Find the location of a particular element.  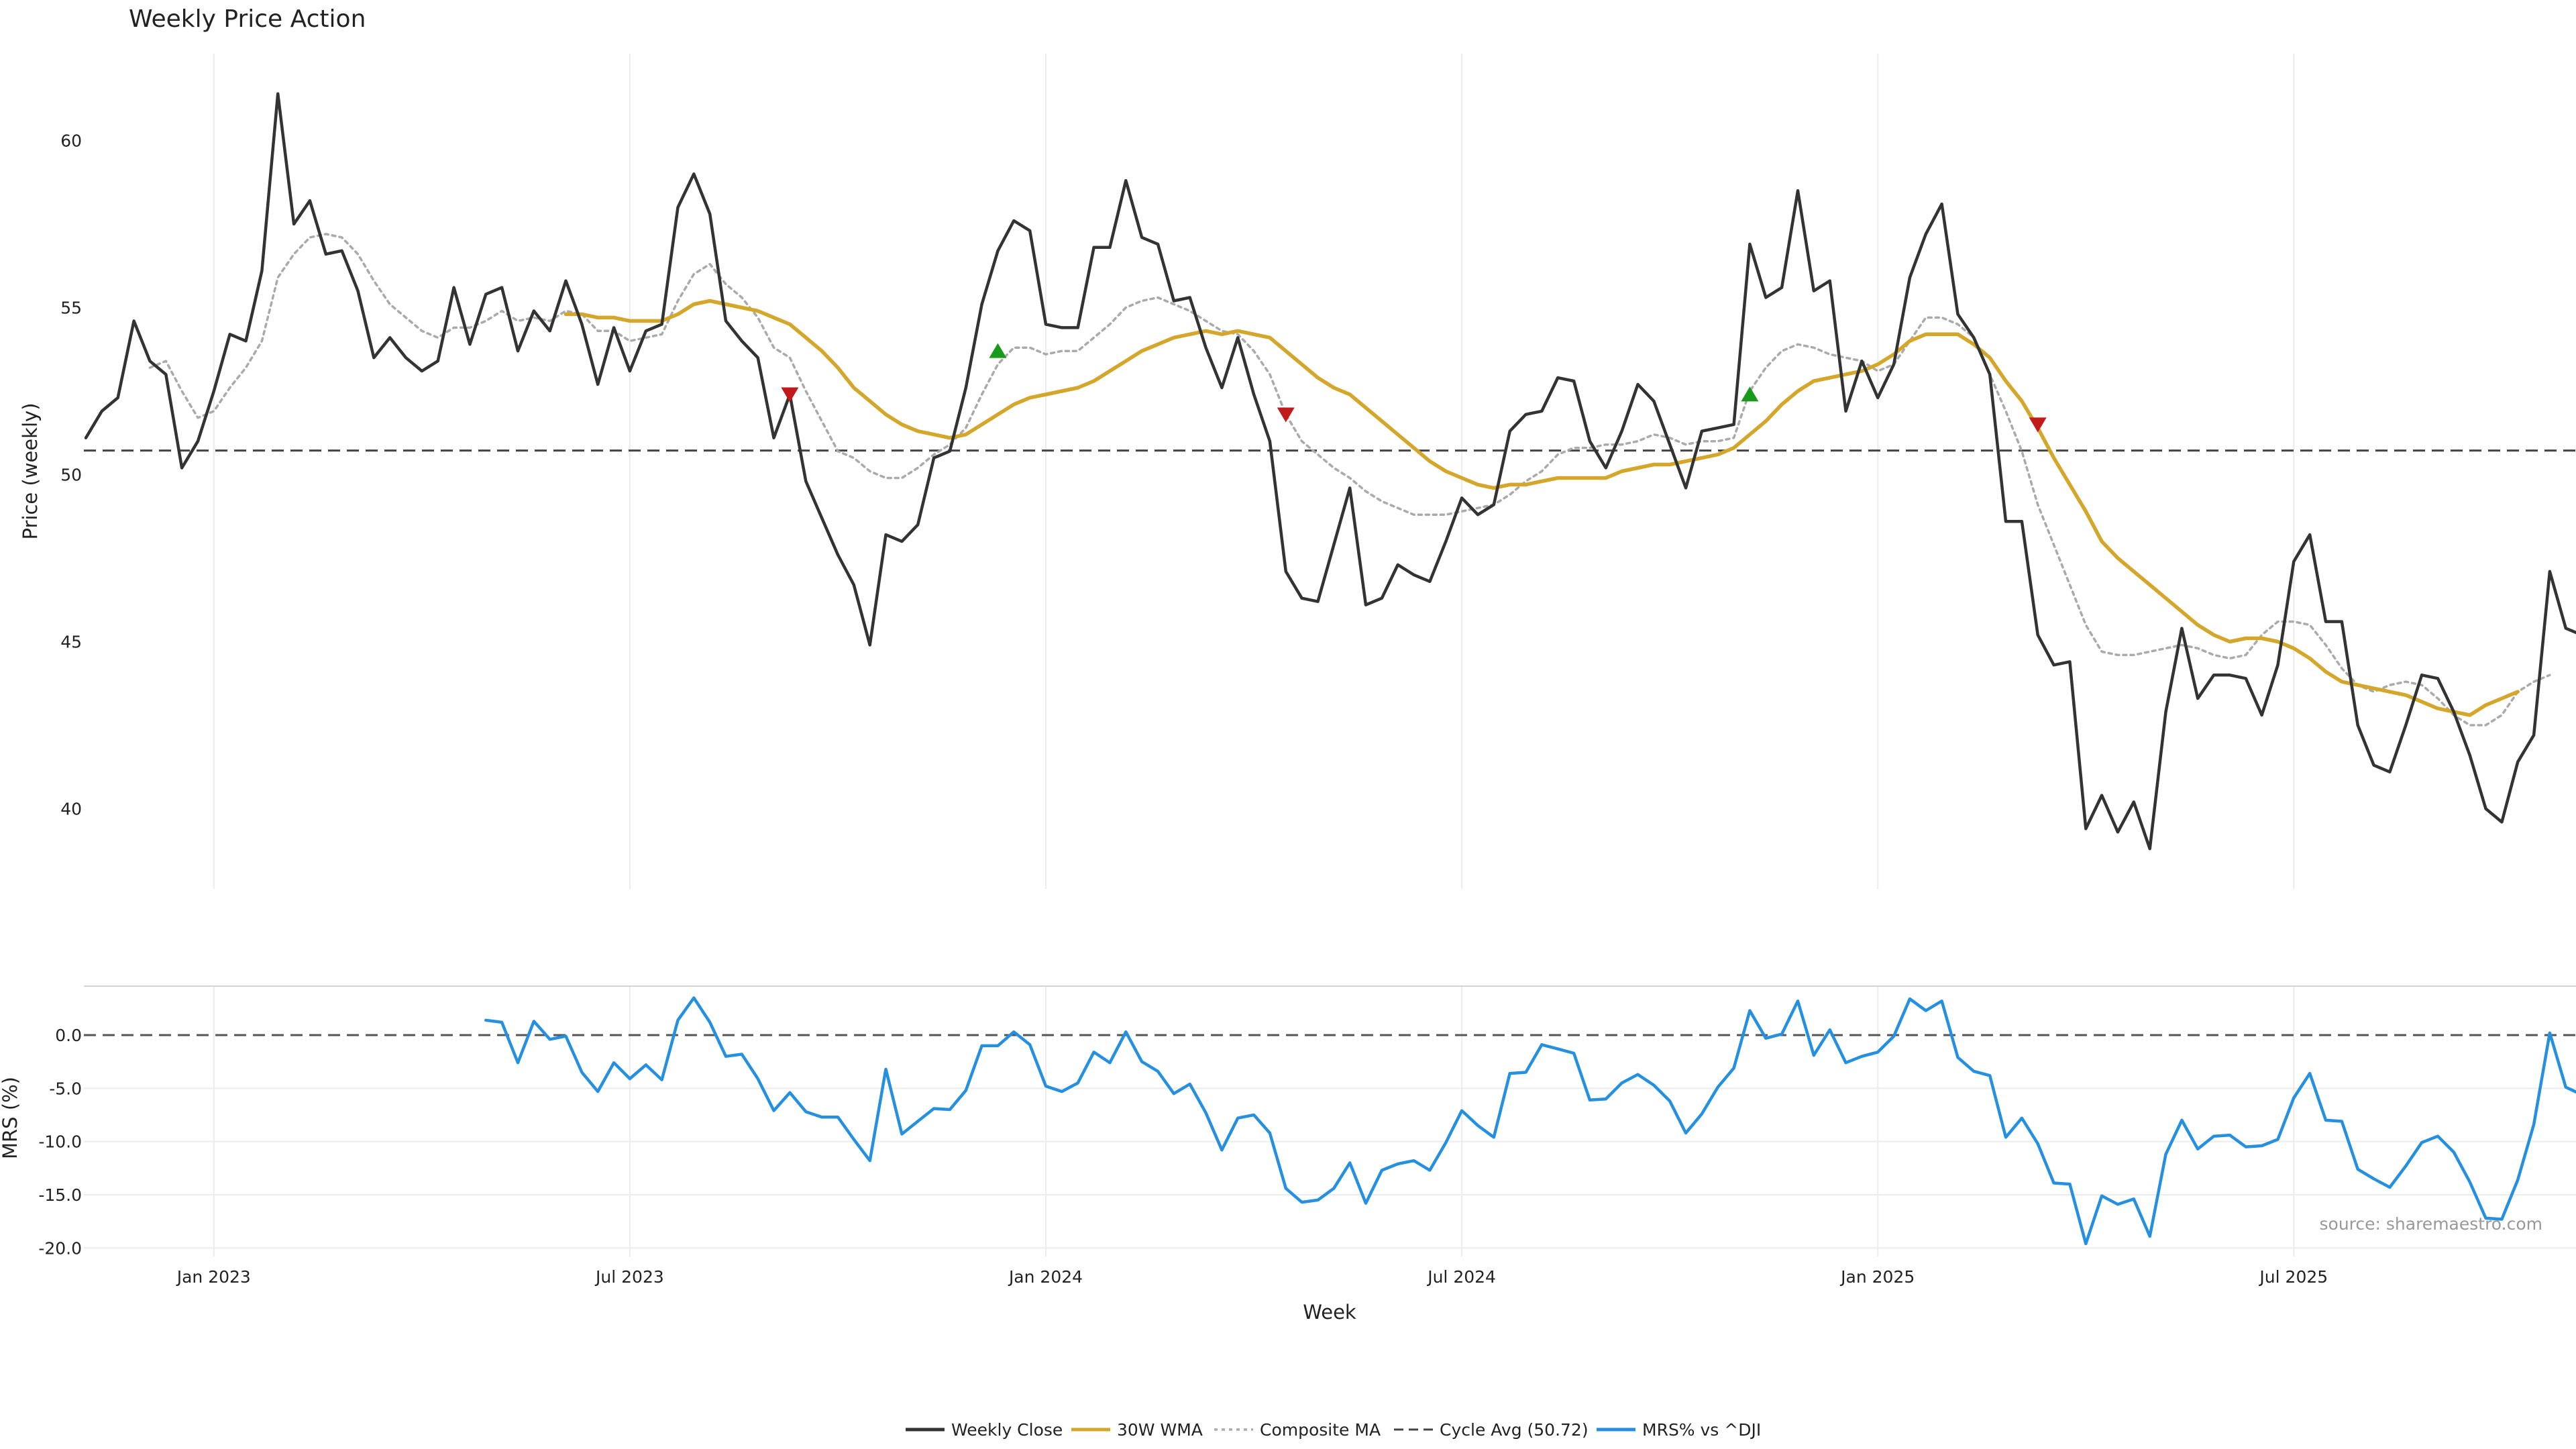

price-y-tick-label: 55 is located at coordinates (71, 307).